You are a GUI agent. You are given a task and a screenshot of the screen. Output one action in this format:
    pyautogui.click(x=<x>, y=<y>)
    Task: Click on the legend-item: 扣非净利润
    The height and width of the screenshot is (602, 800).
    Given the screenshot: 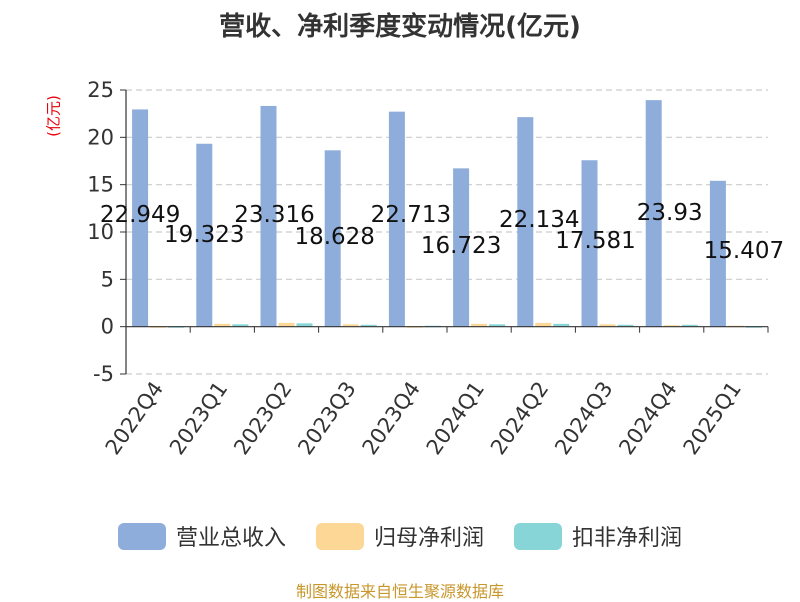 What is the action you would take?
    pyautogui.click(x=598, y=536)
    